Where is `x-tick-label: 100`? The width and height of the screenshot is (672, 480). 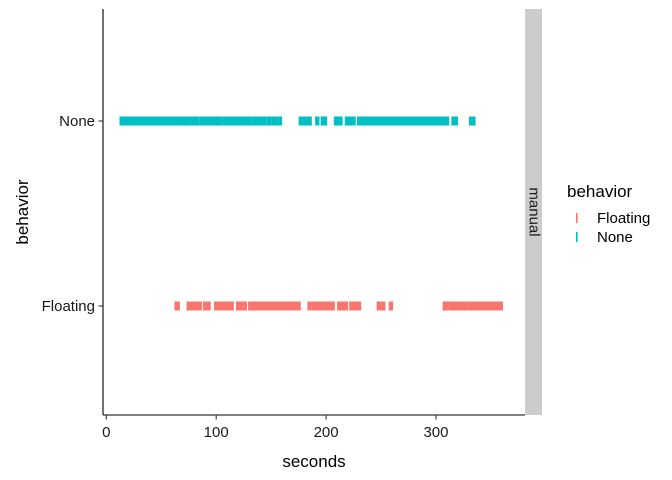
x-tick-label: 100 is located at coordinates (216, 432).